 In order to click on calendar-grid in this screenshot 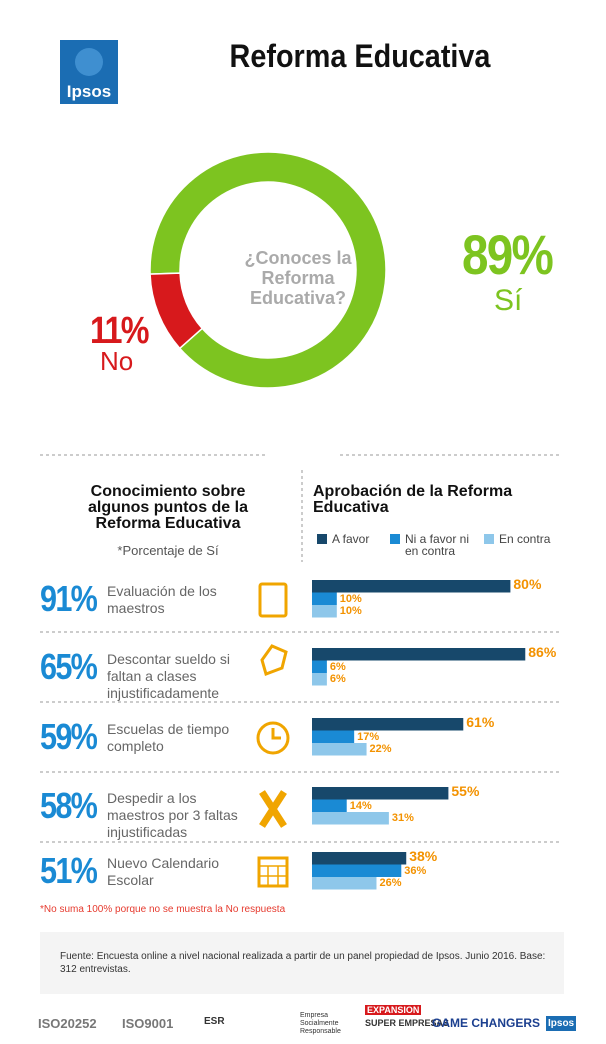, I will do `click(273, 875)`.